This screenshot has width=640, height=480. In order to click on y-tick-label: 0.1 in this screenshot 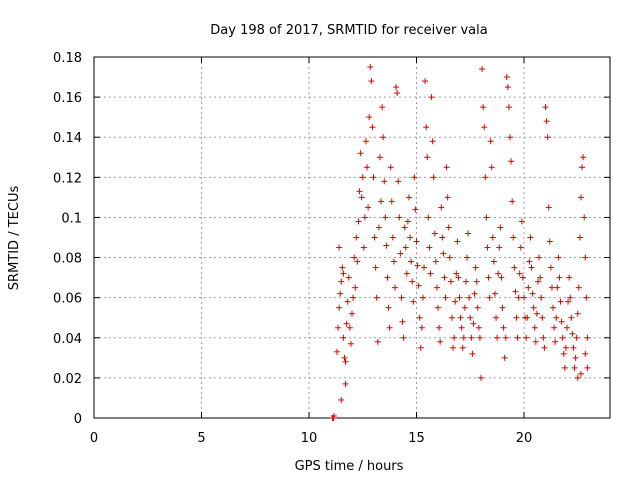, I will do `click(71, 218)`.